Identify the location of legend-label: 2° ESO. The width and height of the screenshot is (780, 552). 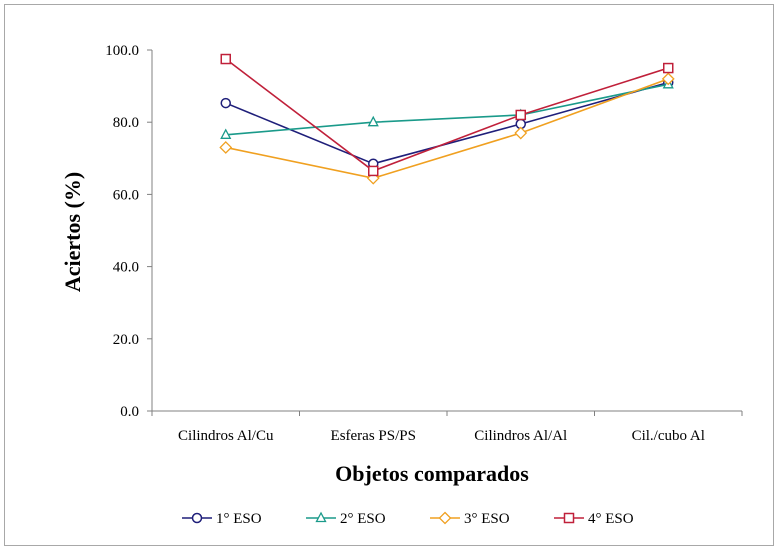
(363, 519).